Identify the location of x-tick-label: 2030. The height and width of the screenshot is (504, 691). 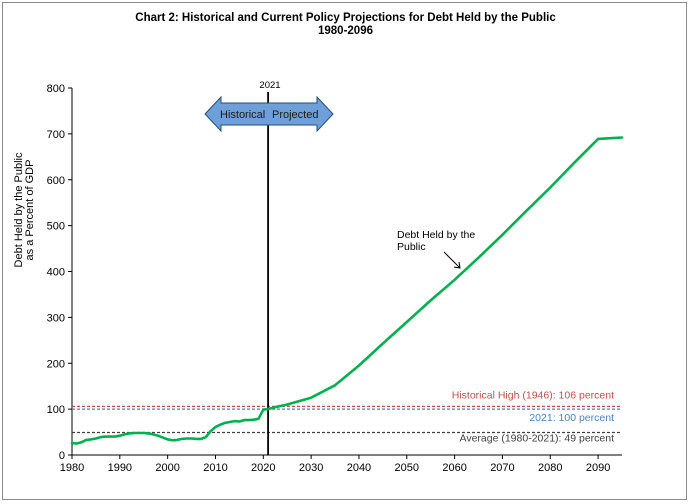
(311, 468).